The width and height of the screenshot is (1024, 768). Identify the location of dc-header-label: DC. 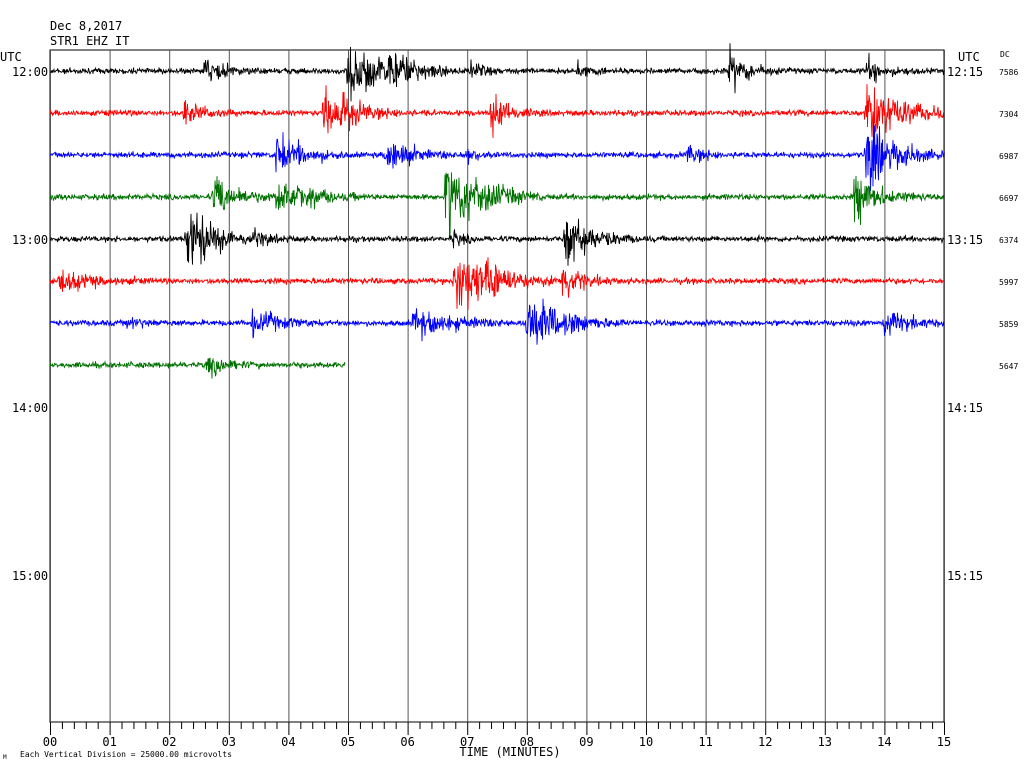
(1005, 54).